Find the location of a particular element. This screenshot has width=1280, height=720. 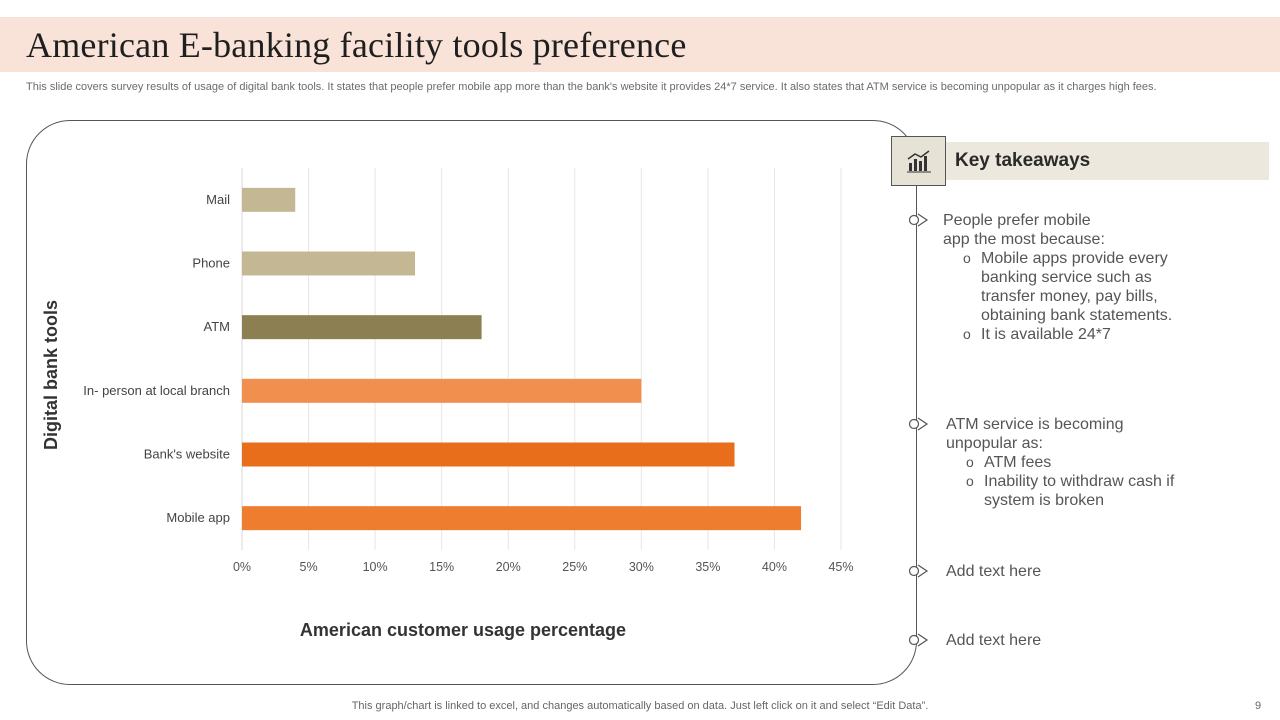

takeaways-icon-box is located at coordinates (918, 161).